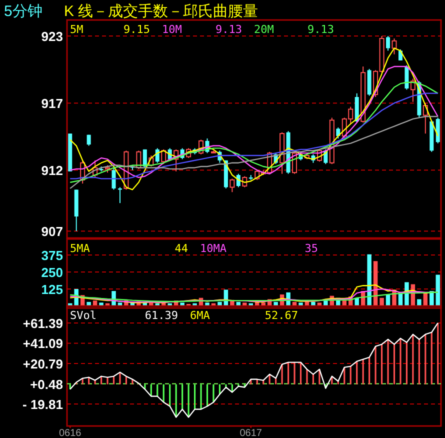  What do you see at coordinates (161, 315) in the screenshot?
I see `annotation: 61.39` at bounding box center [161, 315].